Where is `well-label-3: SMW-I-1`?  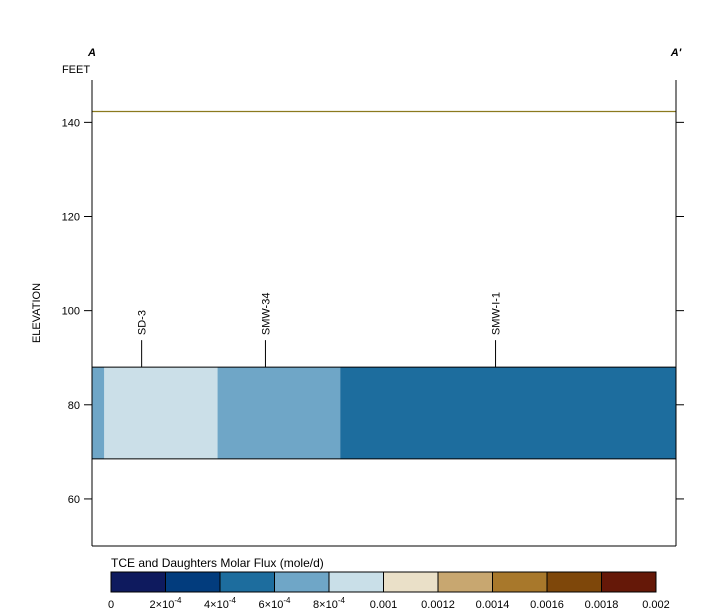
well-label-3: SMW-I-1 is located at coordinates (497, 313).